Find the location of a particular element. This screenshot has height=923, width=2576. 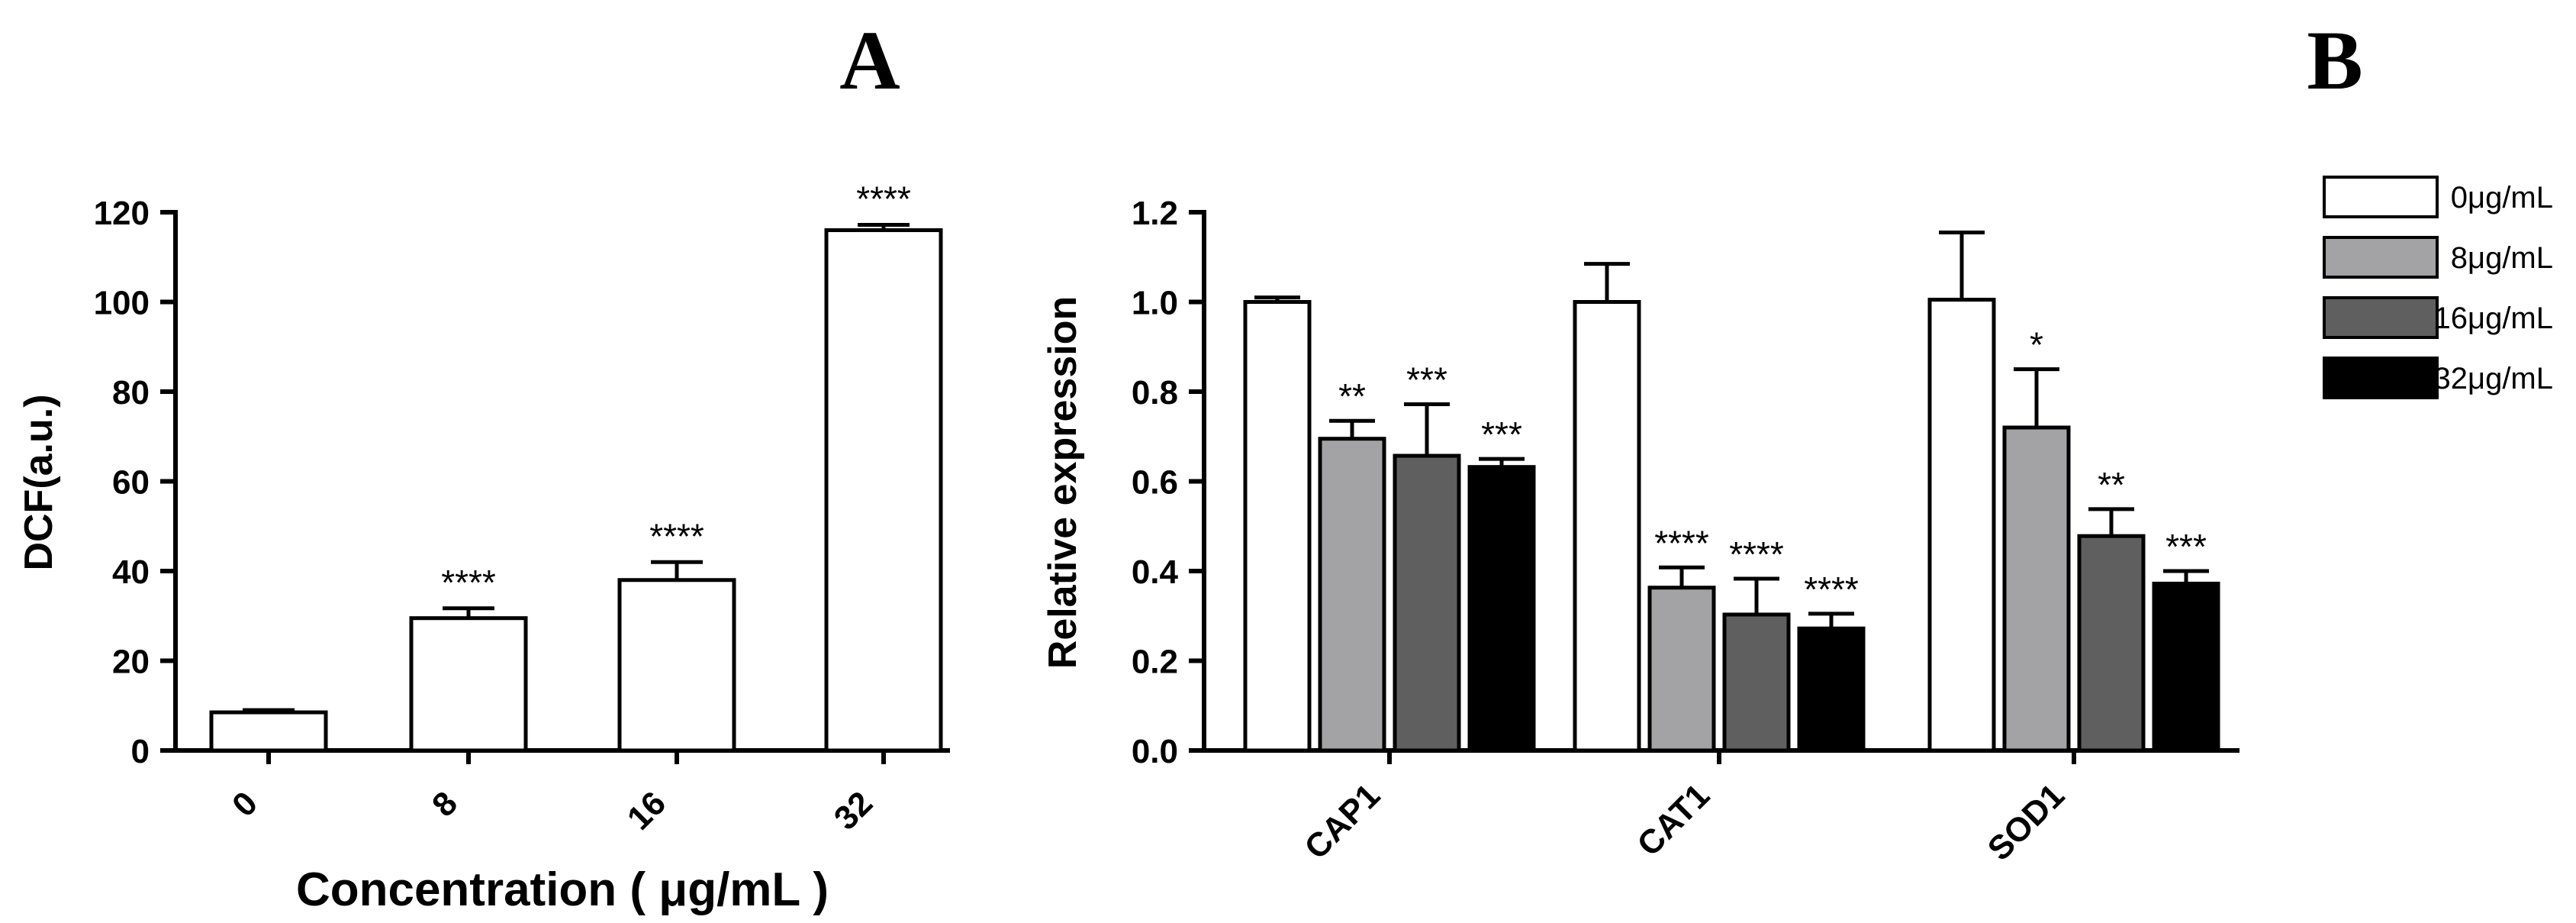

a-y-tick-label: 40 is located at coordinates (131, 572).